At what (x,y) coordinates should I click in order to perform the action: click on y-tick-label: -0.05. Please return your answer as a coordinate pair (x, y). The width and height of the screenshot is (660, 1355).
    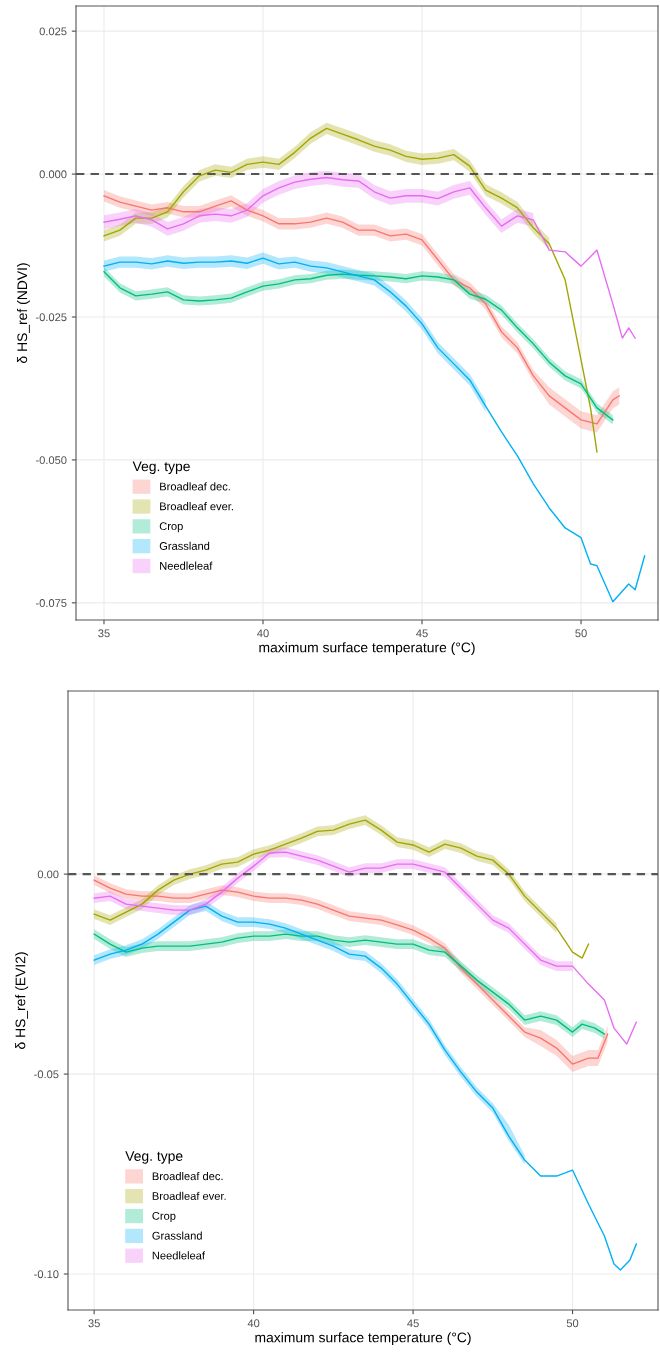
    Looking at the image, I should click on (46, 1074).